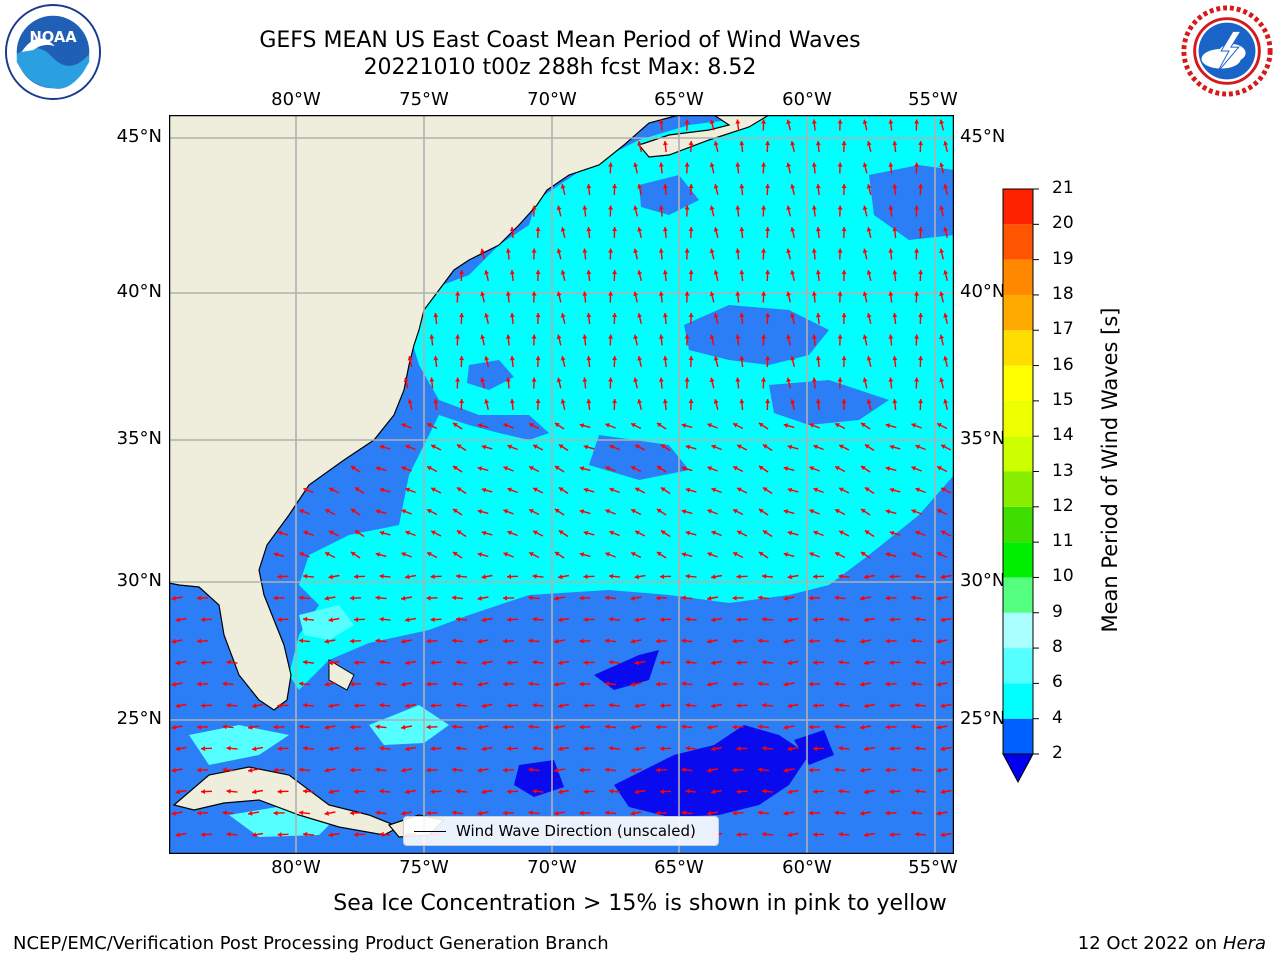  Describe the element at coordinates (1063, 223) in the screenshot. I see `colorbar-tick-label: 20` at that location.